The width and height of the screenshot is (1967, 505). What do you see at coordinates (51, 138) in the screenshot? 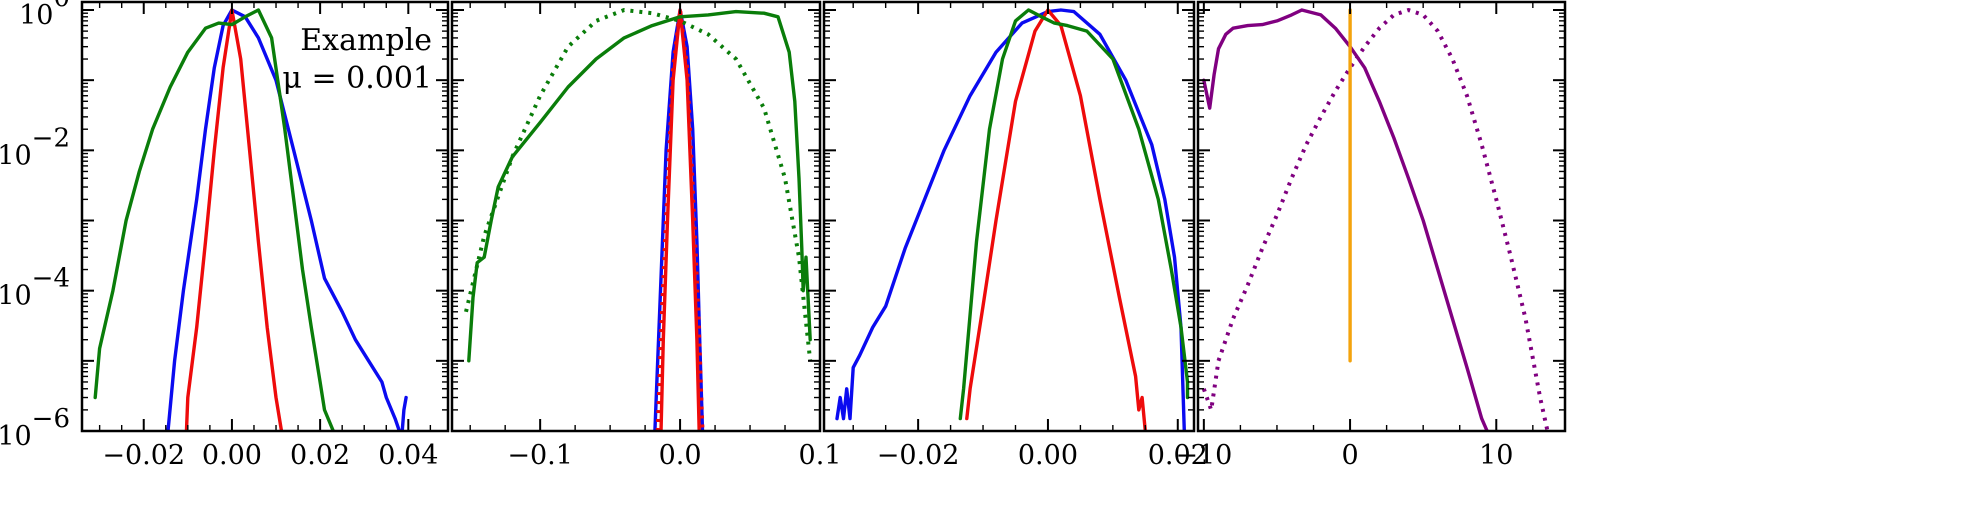
I see `y-tick-exponent: −2` at bounding box center [51, 138].